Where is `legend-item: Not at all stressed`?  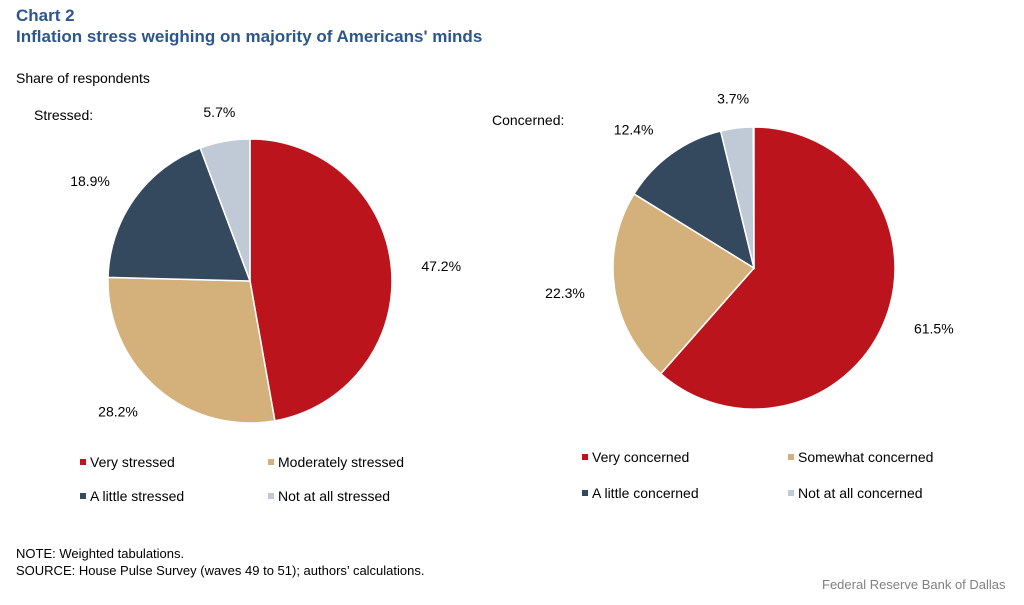 legend-item: Not at all stressed is located at coordinates (329, 496).